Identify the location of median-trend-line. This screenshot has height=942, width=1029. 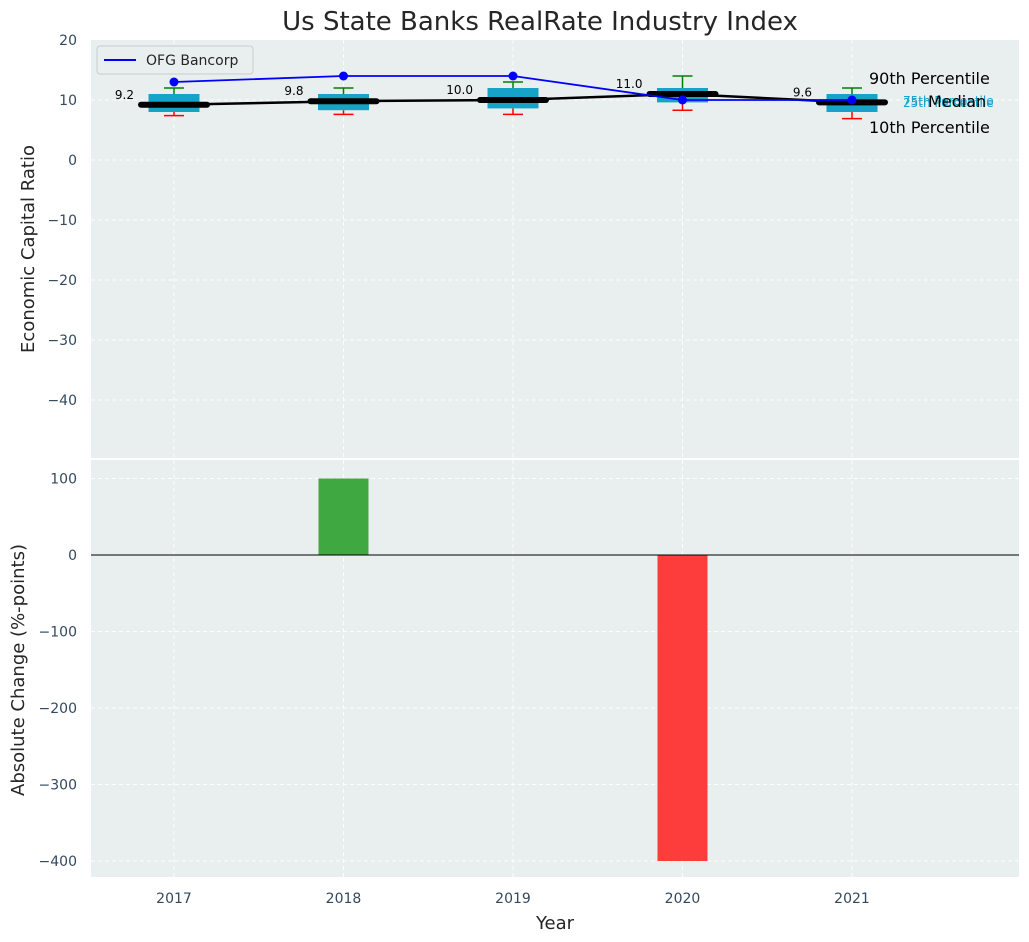
(513, 99).